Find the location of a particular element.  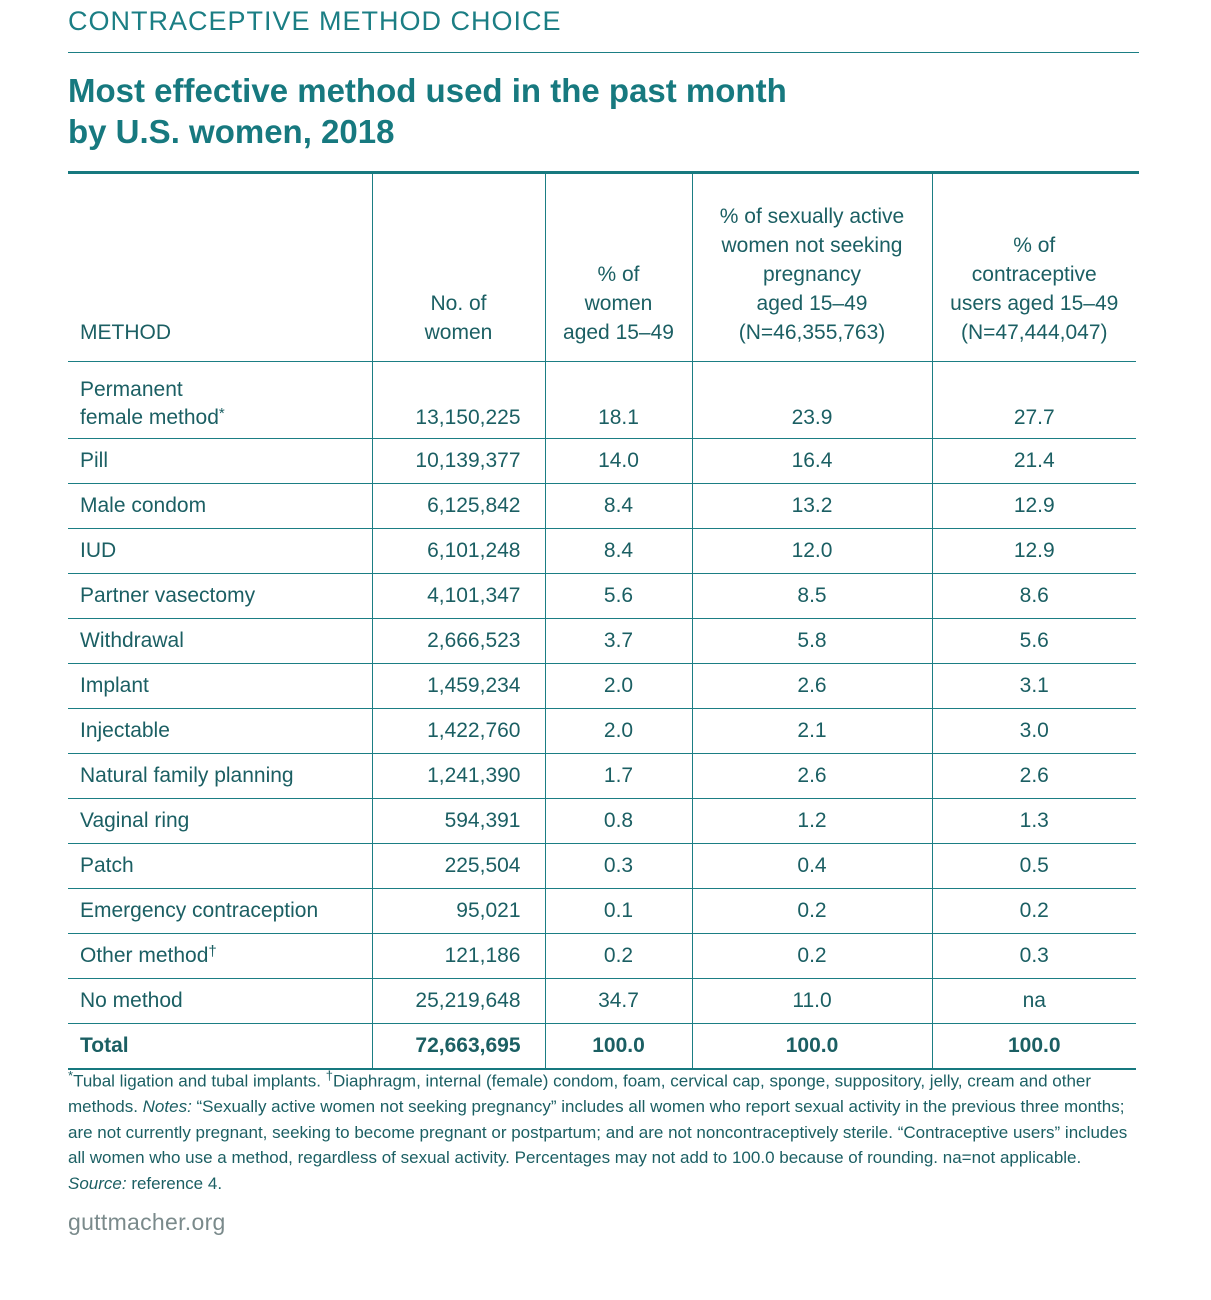

method-cell: Implant is located at coordinates (220, 686).